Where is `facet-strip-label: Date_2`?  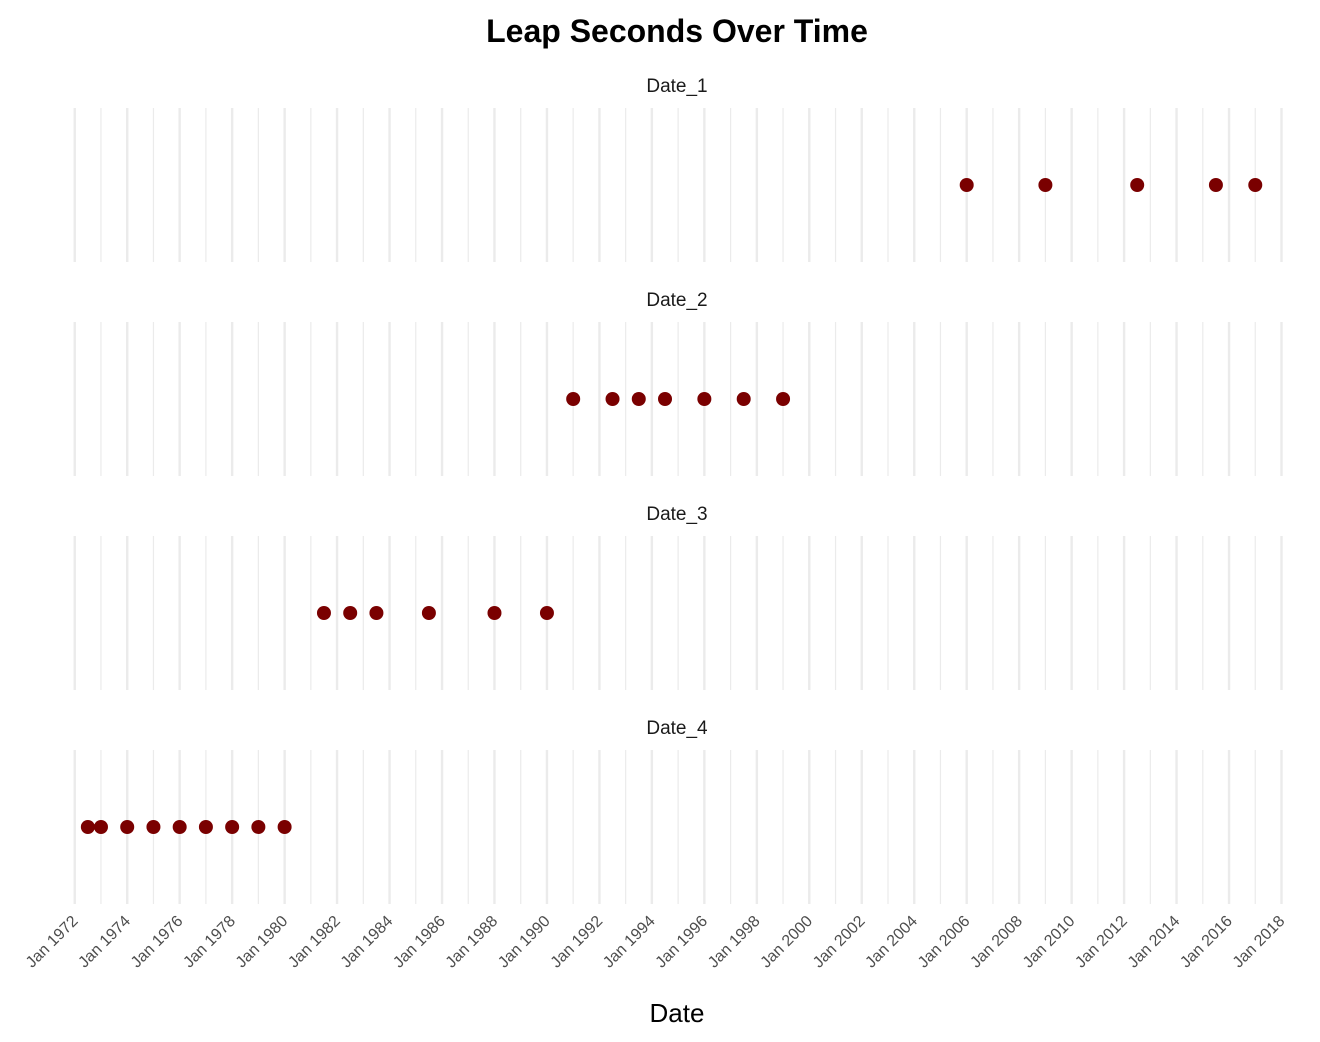 facet-strip-label: Date_2 is located at coordinates (676, 300).